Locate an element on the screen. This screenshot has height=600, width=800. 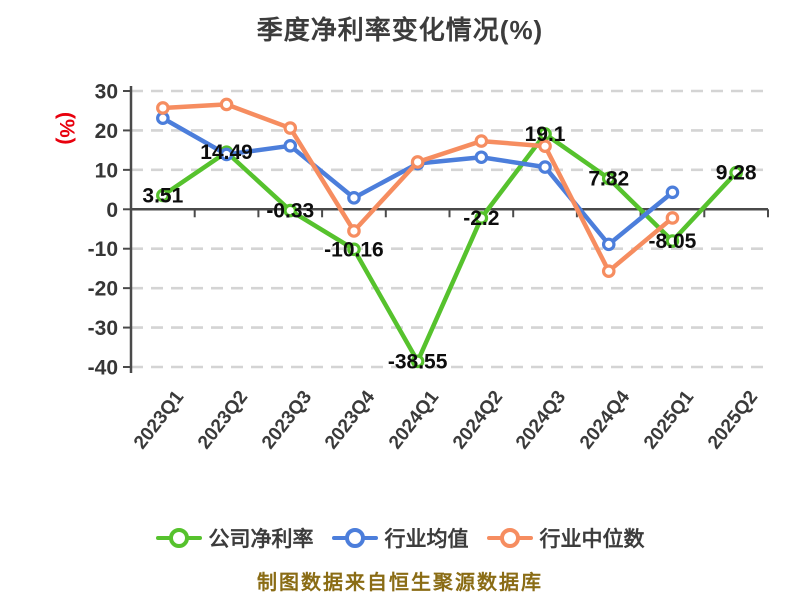
y-axis-tick-label: 20 is located at coordinates (106, 131).